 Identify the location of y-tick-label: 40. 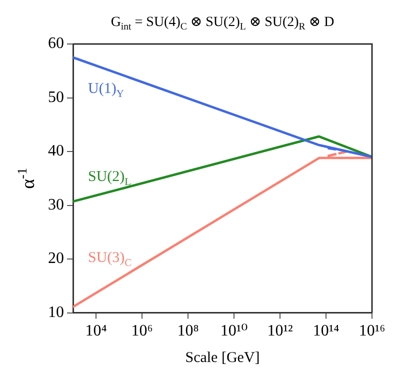
(56, 151).